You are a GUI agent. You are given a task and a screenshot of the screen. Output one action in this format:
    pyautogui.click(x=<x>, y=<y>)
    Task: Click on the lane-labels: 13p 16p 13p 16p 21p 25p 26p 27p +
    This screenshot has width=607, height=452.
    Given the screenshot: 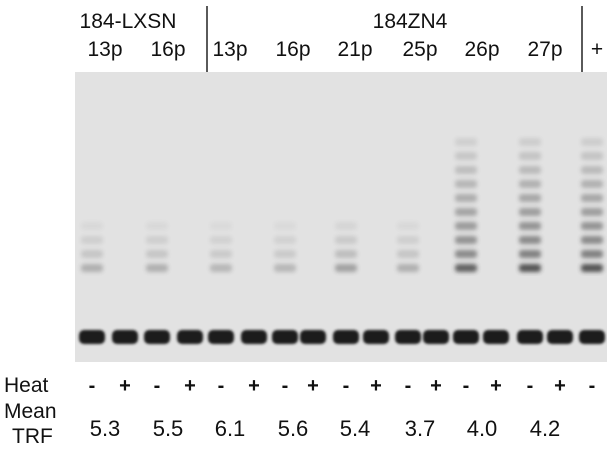 What is the action you would take?
    pyautogui.click(x=345, y=49)
    